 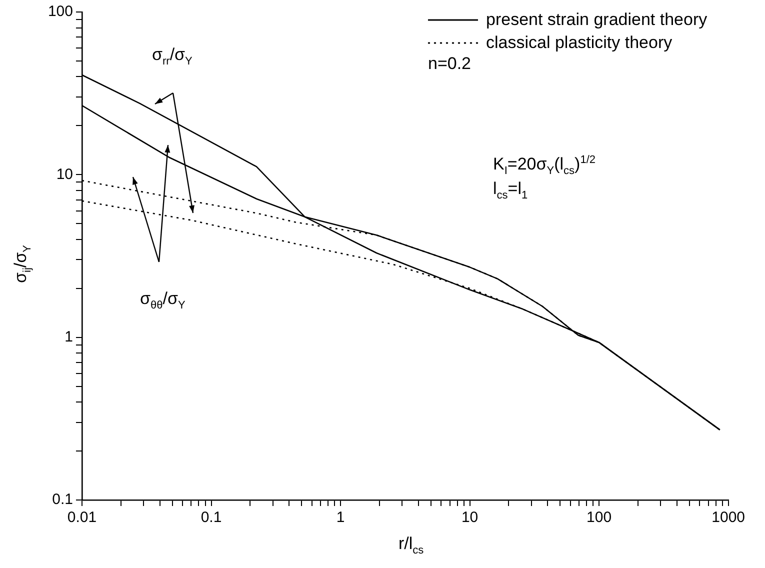 What do you see at coordinates (450, 63) in the screenshot?
I see `annotation: n=0.2` at bounding box center [450, 63].